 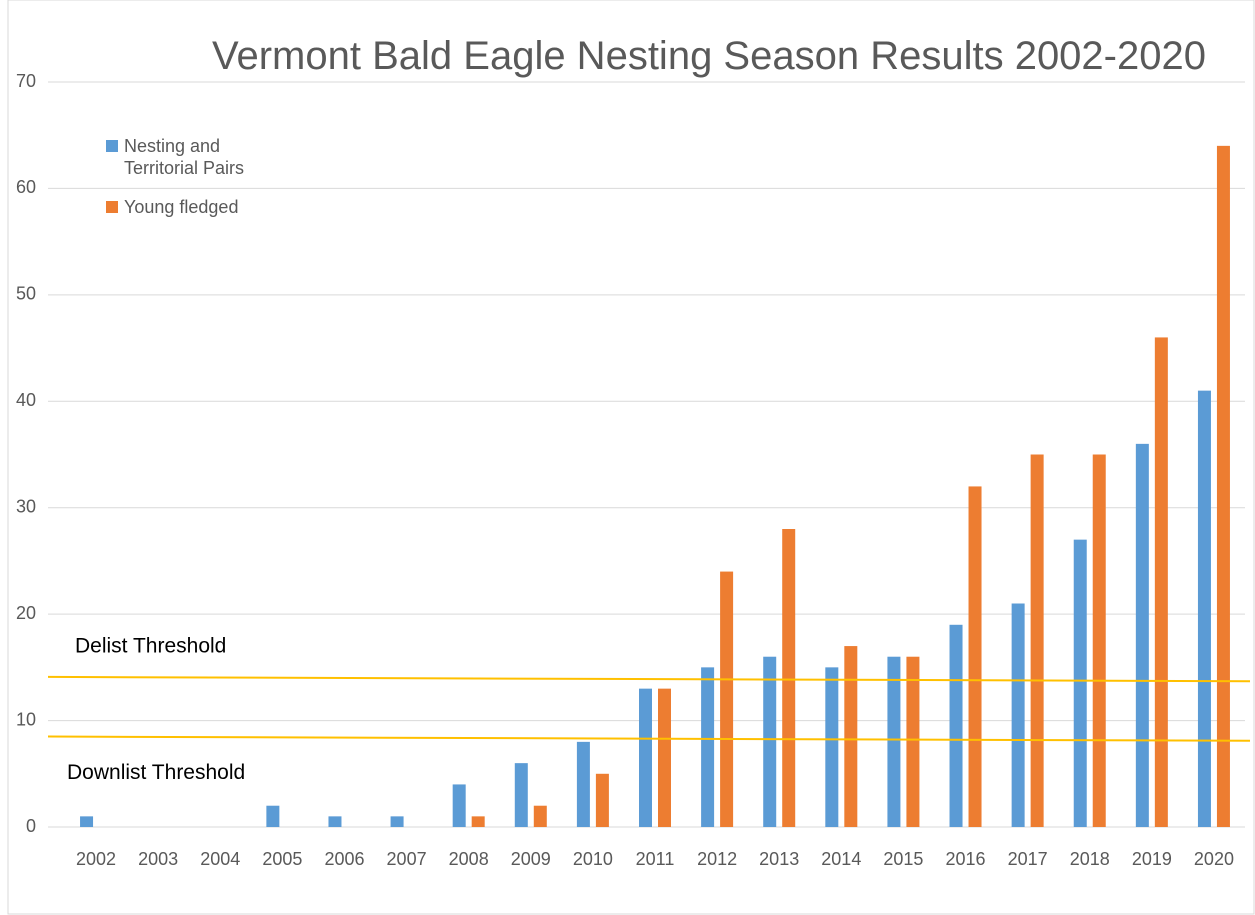 What do you see at coordinates (344, 859) in the screenshot?
I see `x-tick-label: 2006` at bounding box center [344, 859].